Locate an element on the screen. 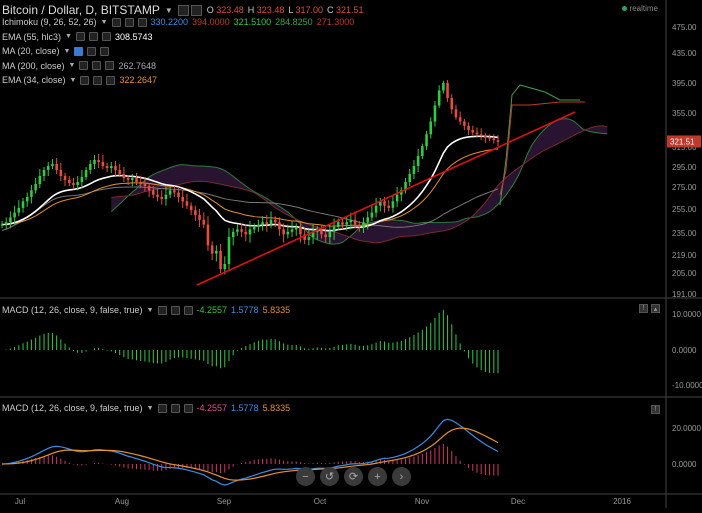  indicator-value: 330.2200 is located at coordinates (169, 22).